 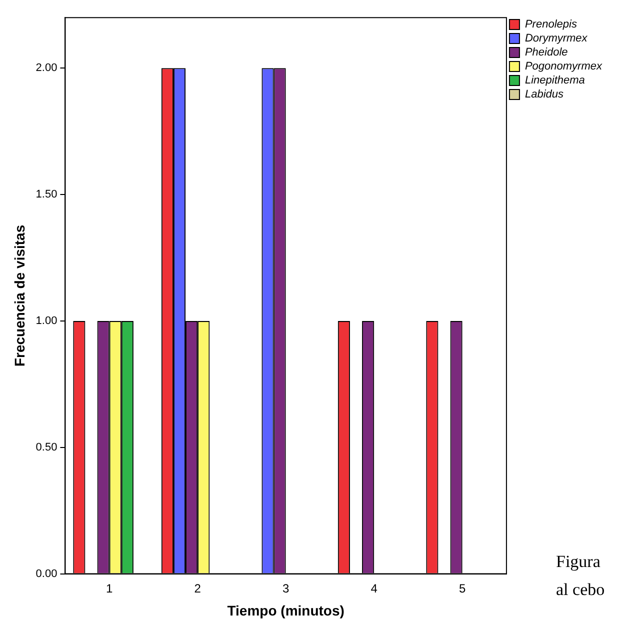 What do you see at coordinates (579, 562) in the screenshot?
I see `text: Figura` at bounding box center [579, 562].